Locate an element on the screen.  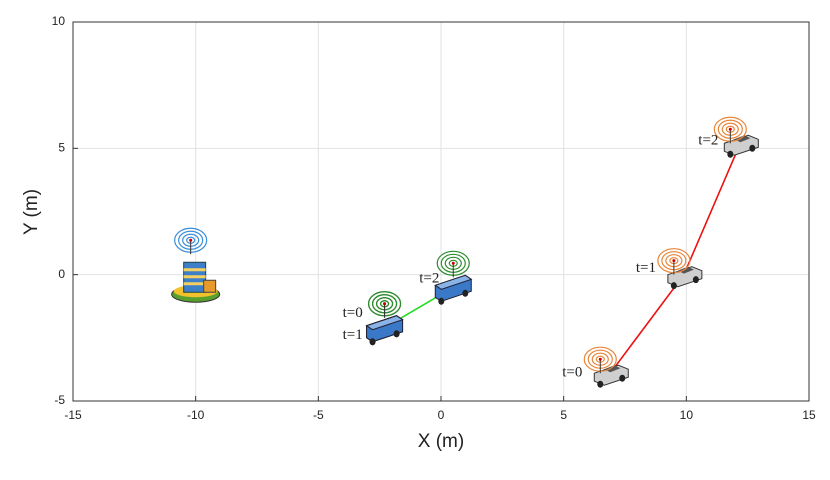
y-tick-label: 5 is located at coordinates (61, 148).